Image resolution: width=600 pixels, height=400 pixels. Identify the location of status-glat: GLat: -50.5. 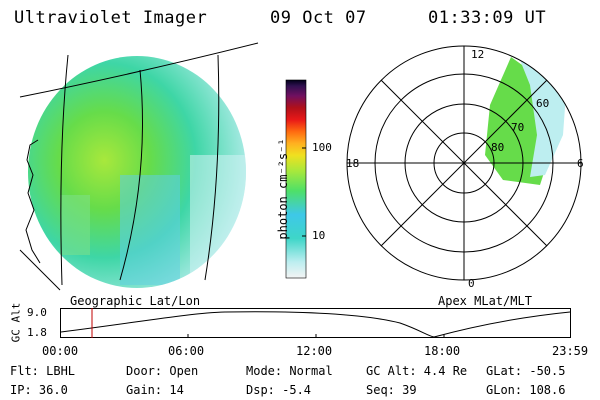
(526, 371).